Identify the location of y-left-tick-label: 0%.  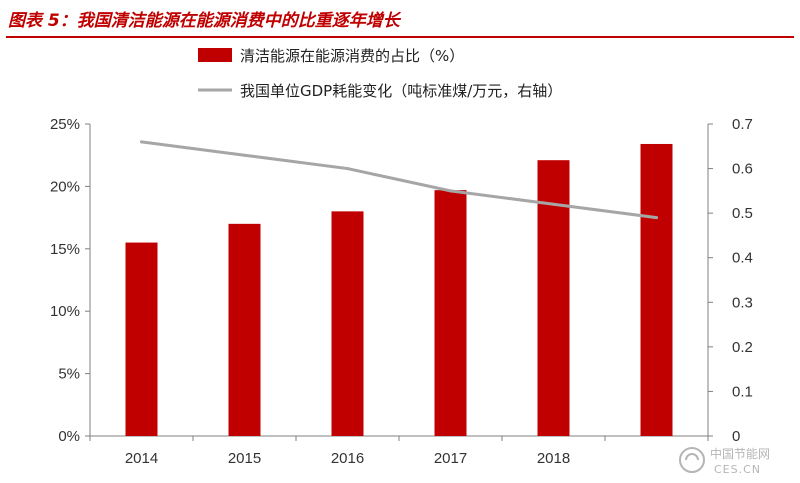
(69, 436).